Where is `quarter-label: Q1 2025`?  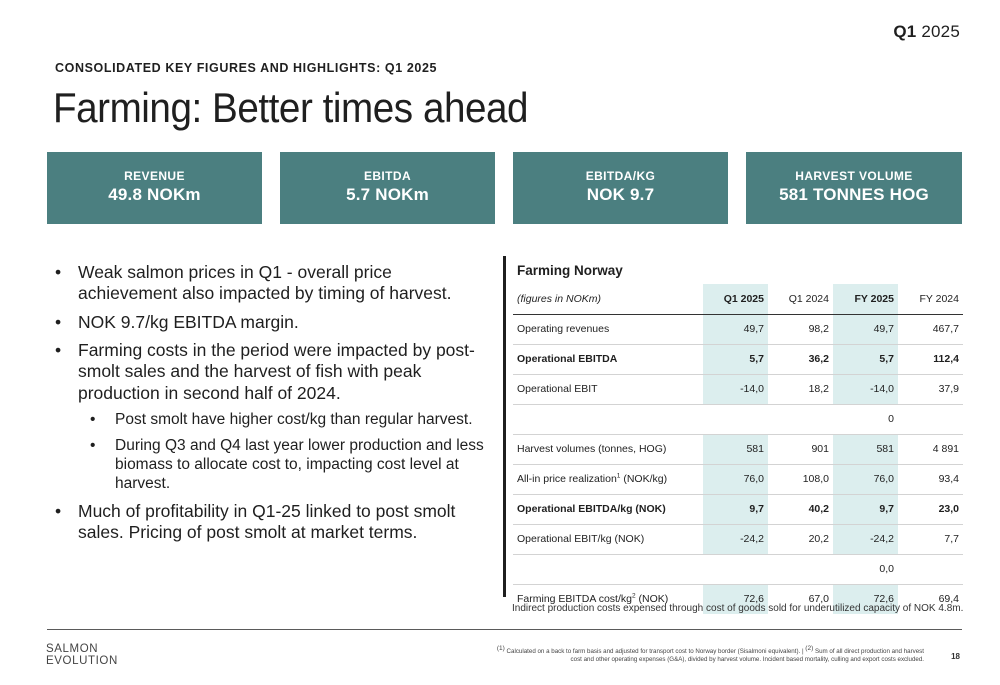 quarter-label: Q1 2025 is located at coordinates (926, 31).